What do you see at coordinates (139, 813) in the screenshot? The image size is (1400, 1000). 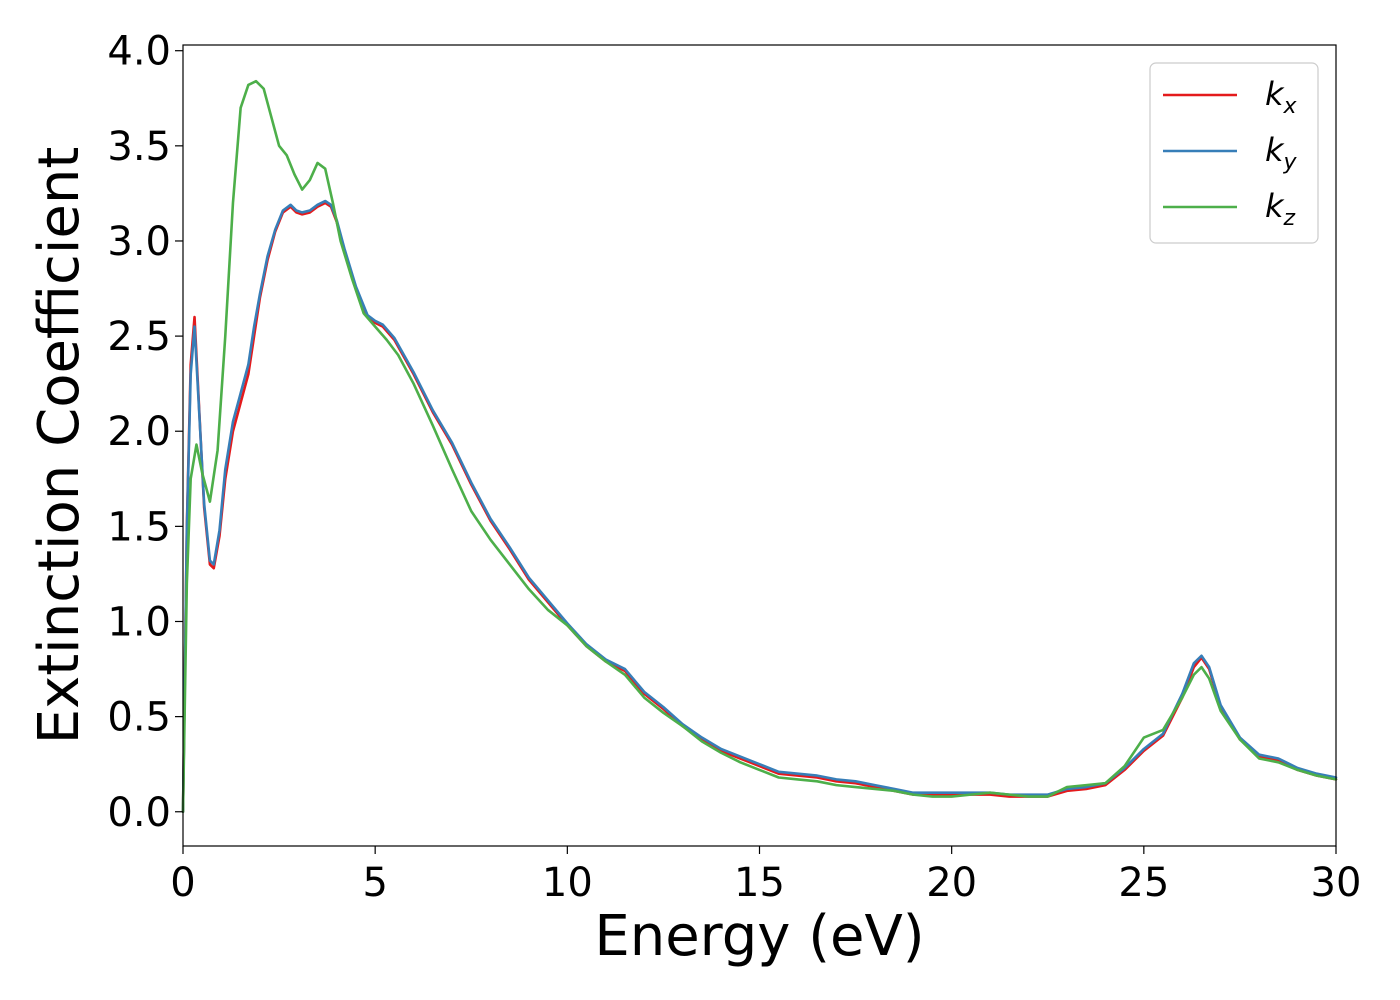 I see `y-tick-label: 0.0` at bounding box center [139, 813].